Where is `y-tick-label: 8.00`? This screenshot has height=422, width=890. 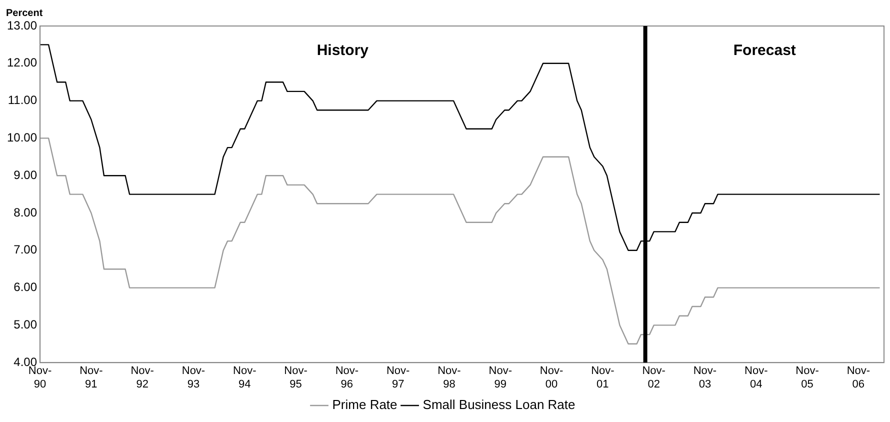 y-tick-label: 8.00 is located at coordinates (26, 212).